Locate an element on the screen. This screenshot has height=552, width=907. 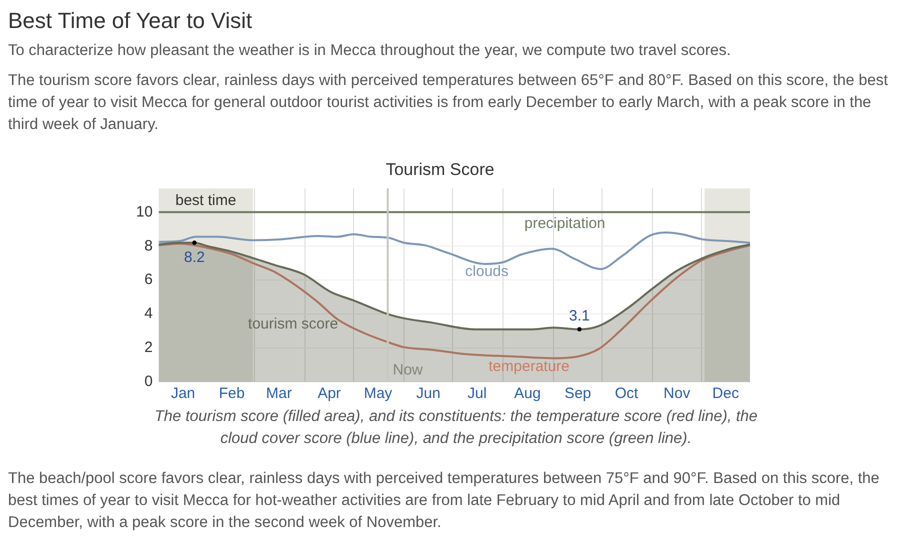
y-tick-label: 0 is located at coordinates (148, 381).